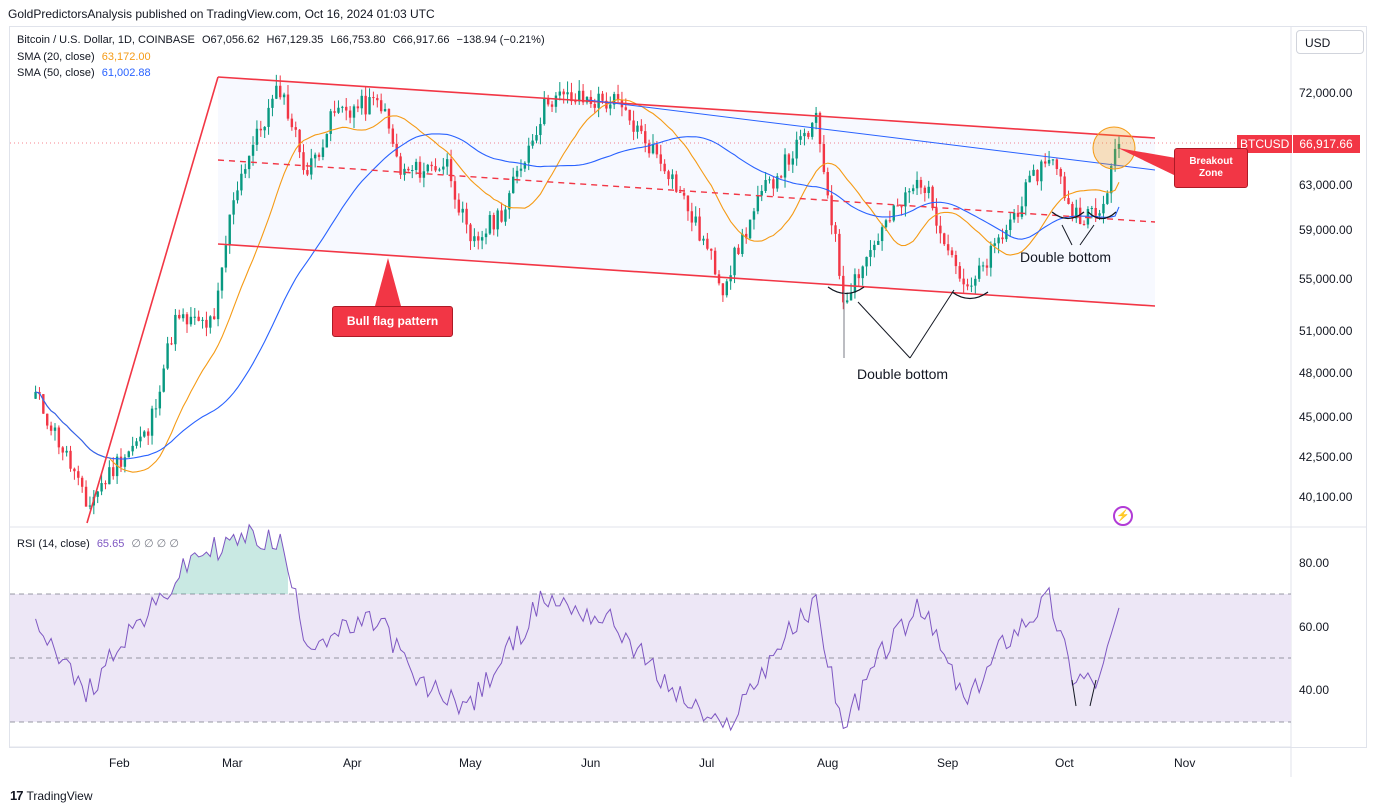 The width and height of the screenshot is (1379, 812). What do you see at coordinates (1330, 42) in the screenshot?
I see `currency-button: USD` at bounding box center [1330, 42].